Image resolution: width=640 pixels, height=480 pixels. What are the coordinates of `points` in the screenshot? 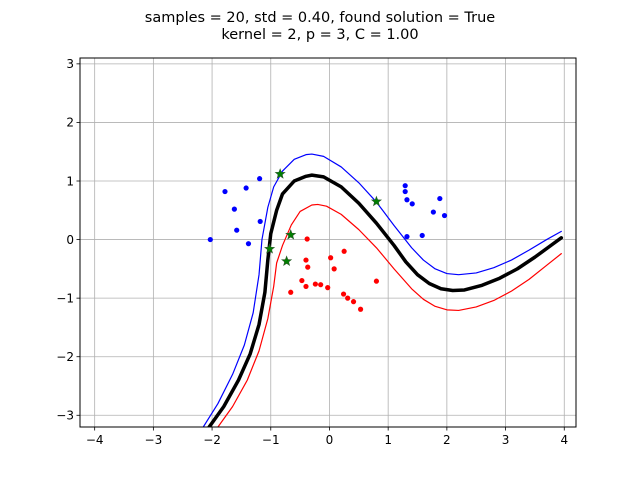 It's located at (327, 240).